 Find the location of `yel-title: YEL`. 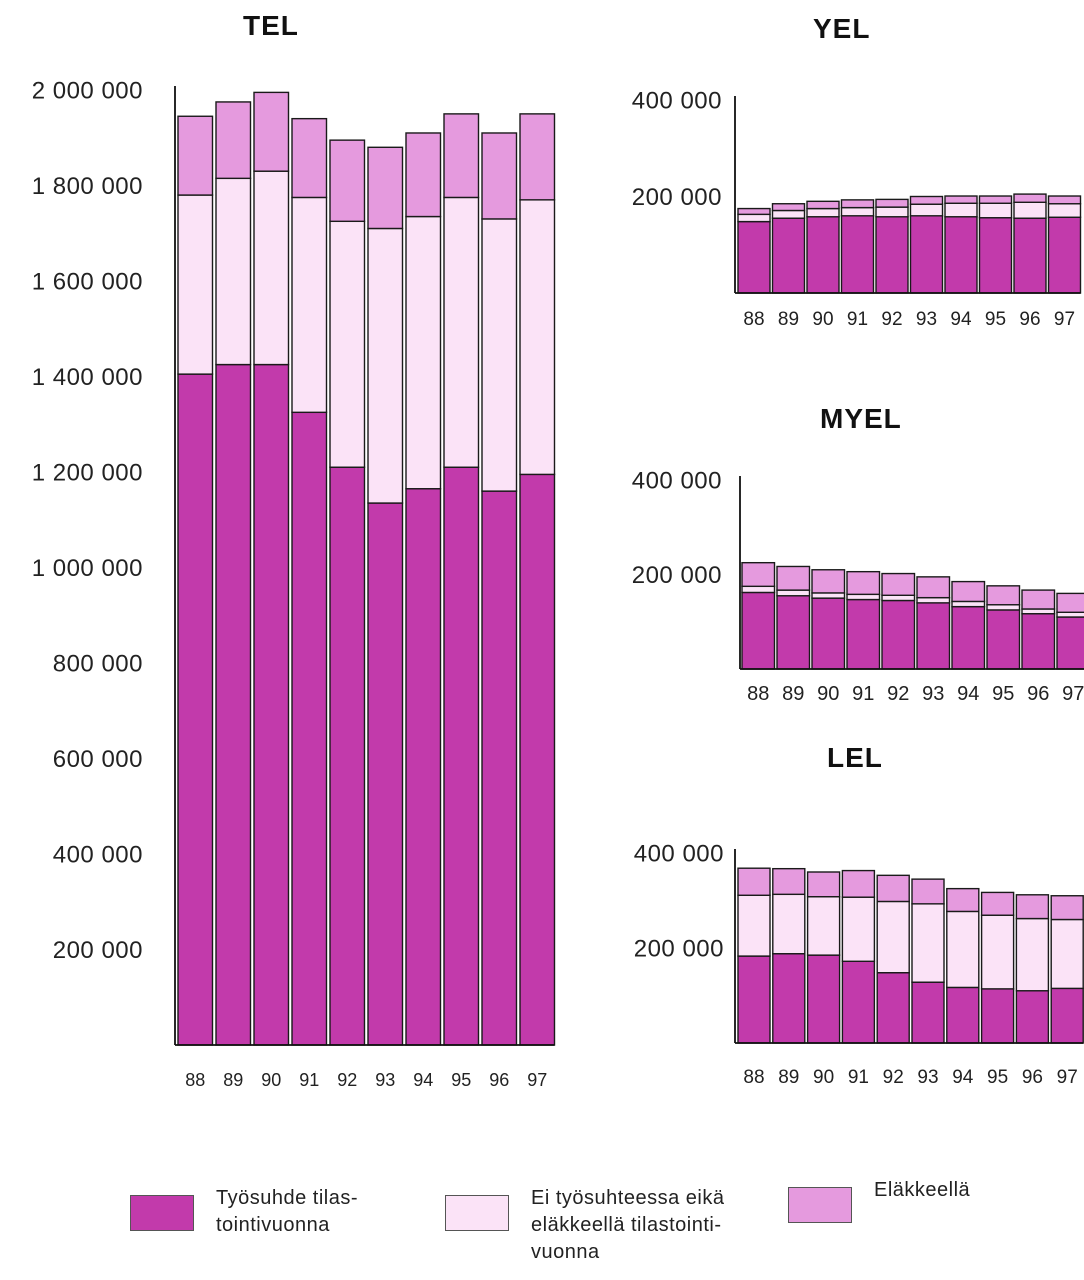

yel-title: YEL is located at coordinates (841, 29).